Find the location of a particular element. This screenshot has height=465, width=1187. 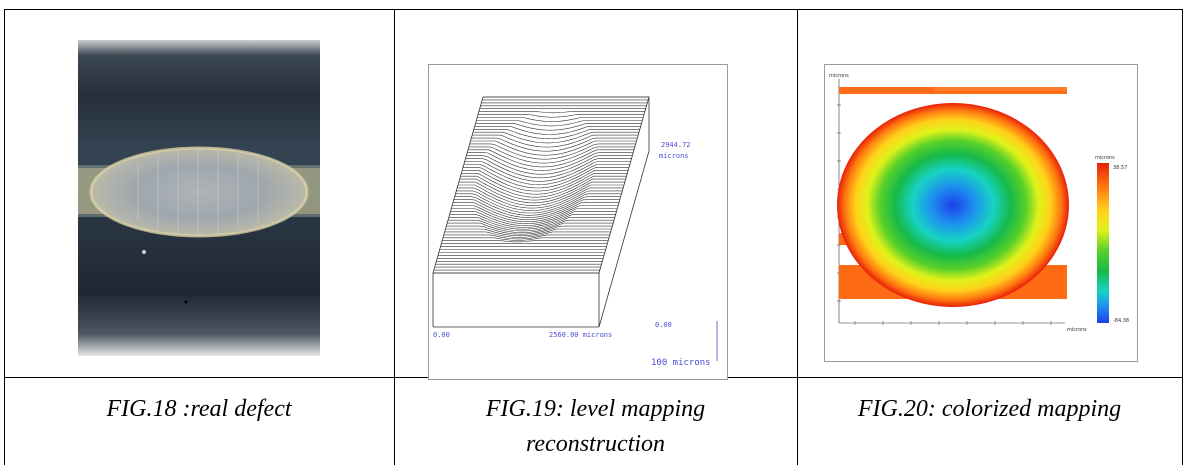

table-border-top is located at coordinates (593, 9).